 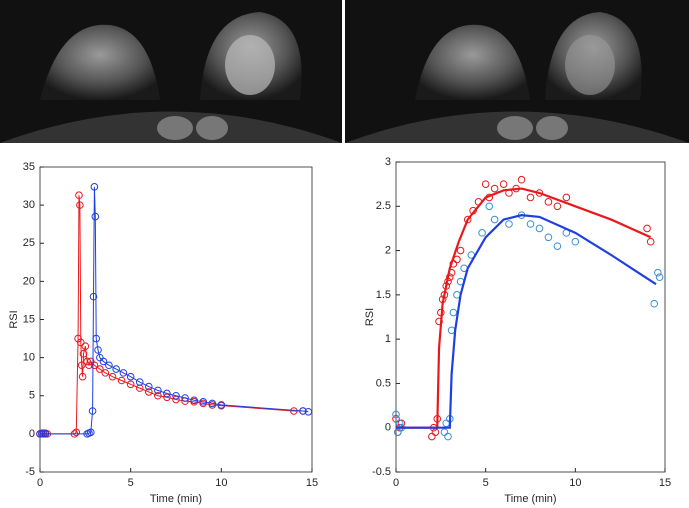 I want to click on y-tick-label: 1, so click(x=388, y=339).